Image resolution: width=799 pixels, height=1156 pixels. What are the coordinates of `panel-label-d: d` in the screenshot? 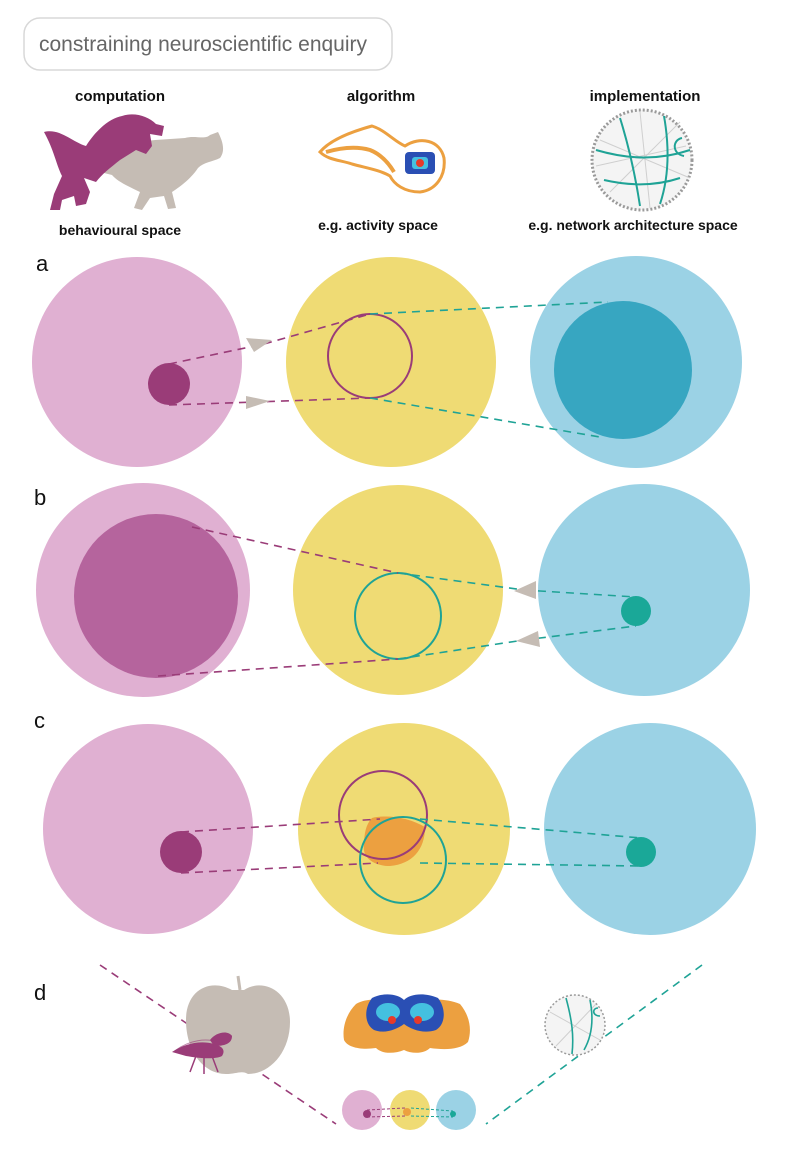 It's located at (40, 992).